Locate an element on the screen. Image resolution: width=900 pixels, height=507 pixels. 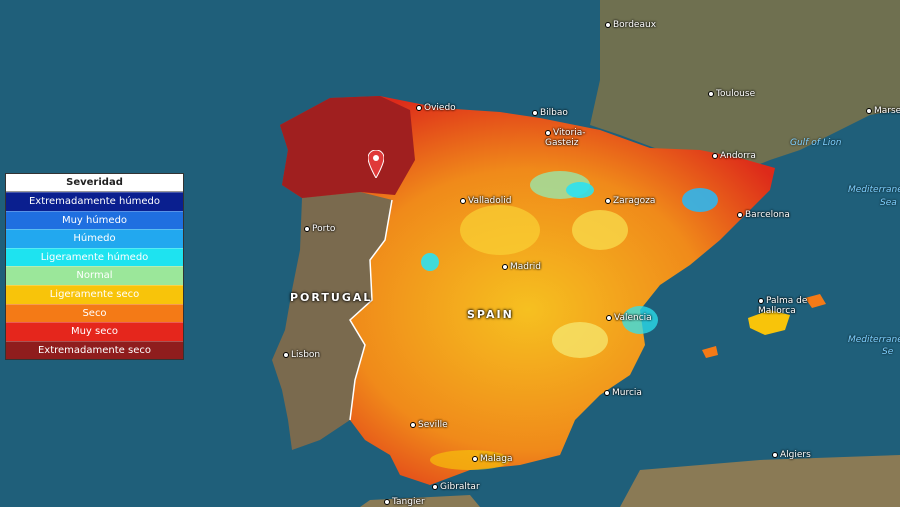
legend-item: Muy seco is located at coordinates (94, 331).